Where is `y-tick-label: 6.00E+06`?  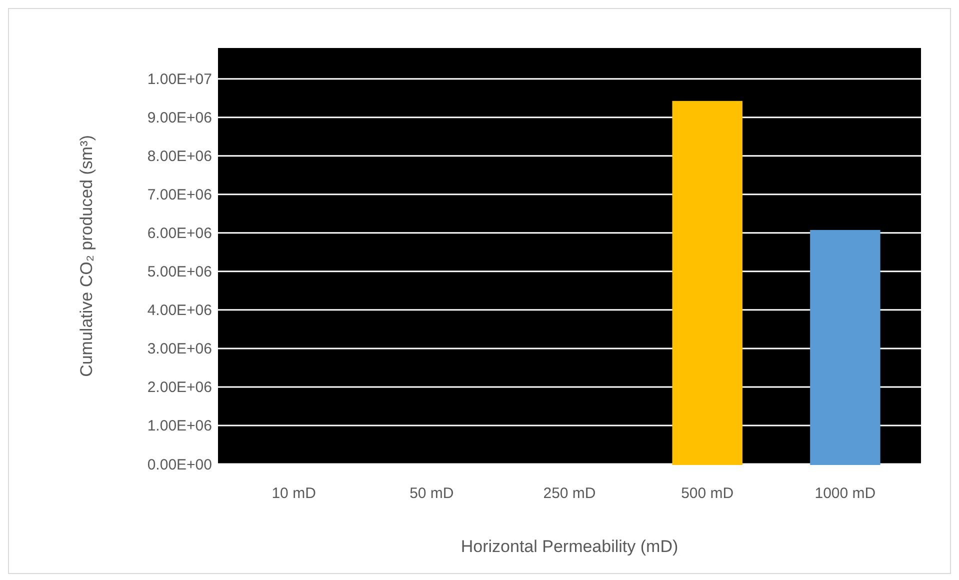 y-tick-label: 6.00E+06 is located at coordinates (179, 233).